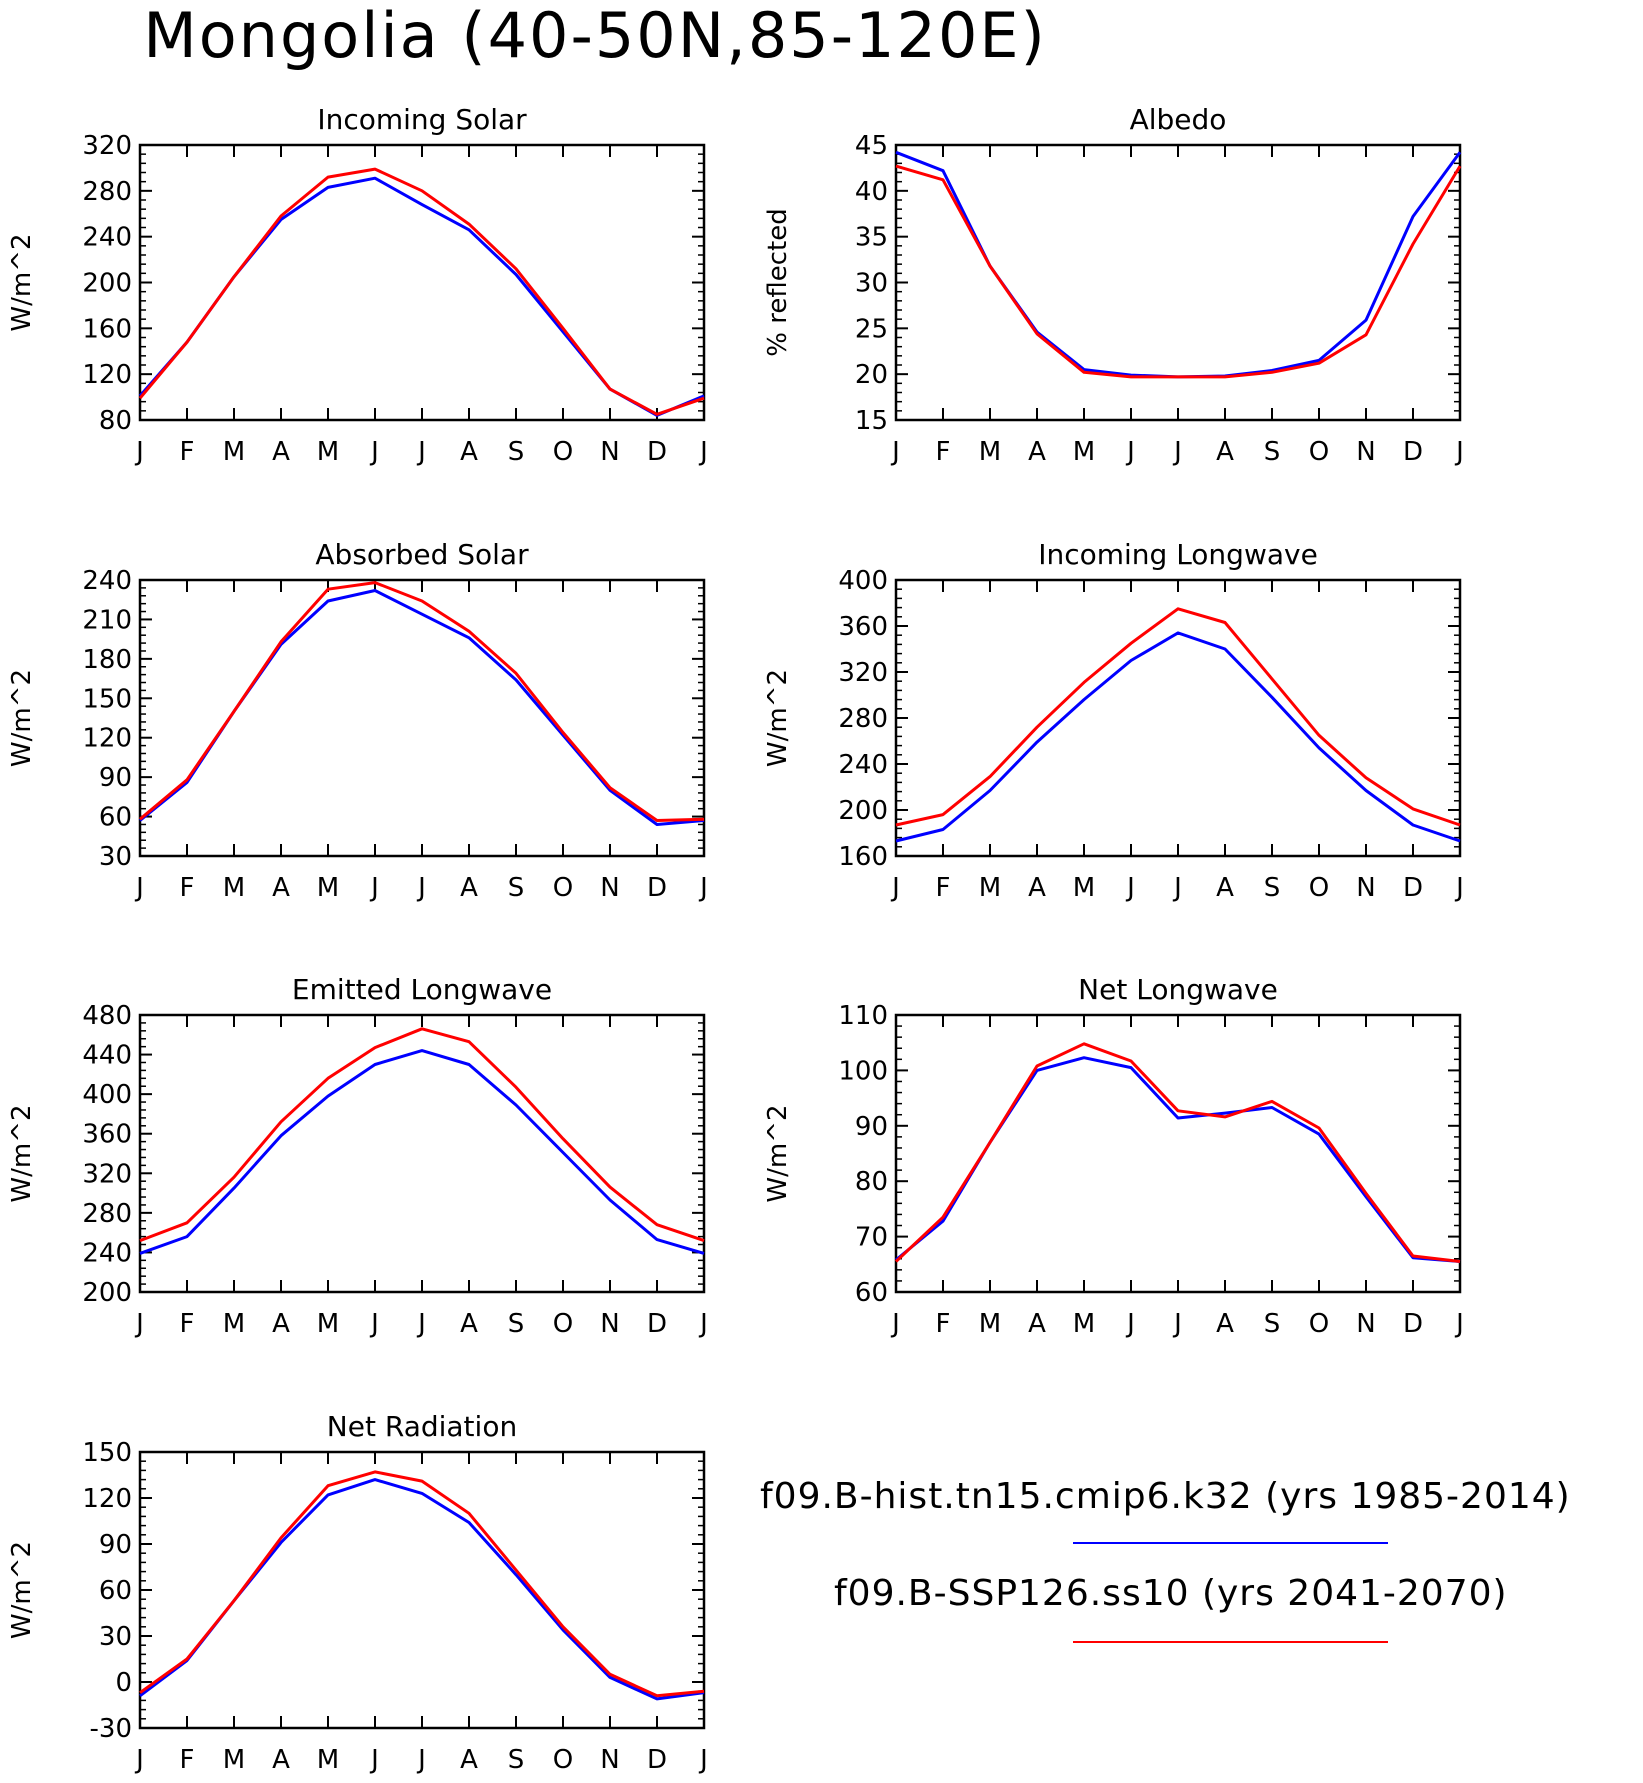 The width and height of the screenshot is (1643, 1783). Describe the element at coordinates (871, 421) in the screenshot. I see `y-tick-label: 15` at that location.